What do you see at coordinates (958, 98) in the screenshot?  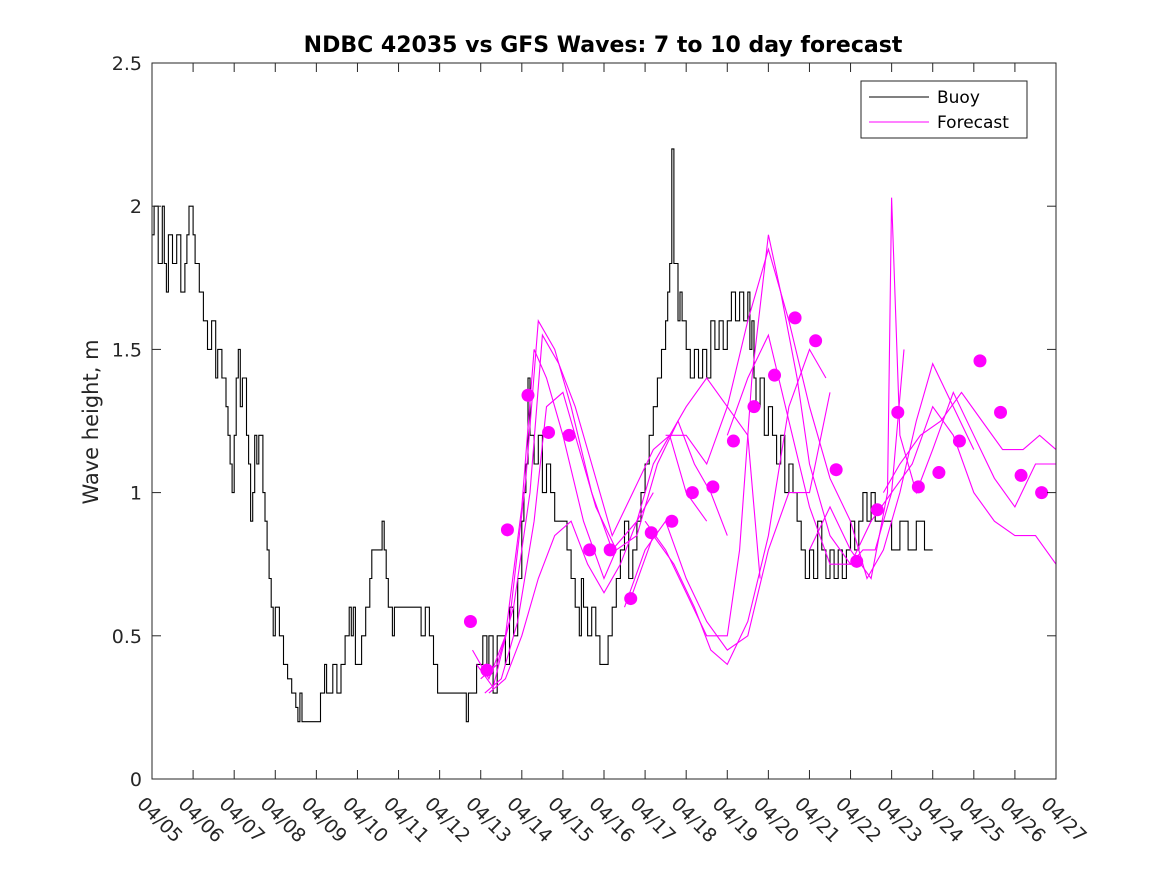 I see `legend-label-buoy: Buoy` at bounding box center [958, 98].